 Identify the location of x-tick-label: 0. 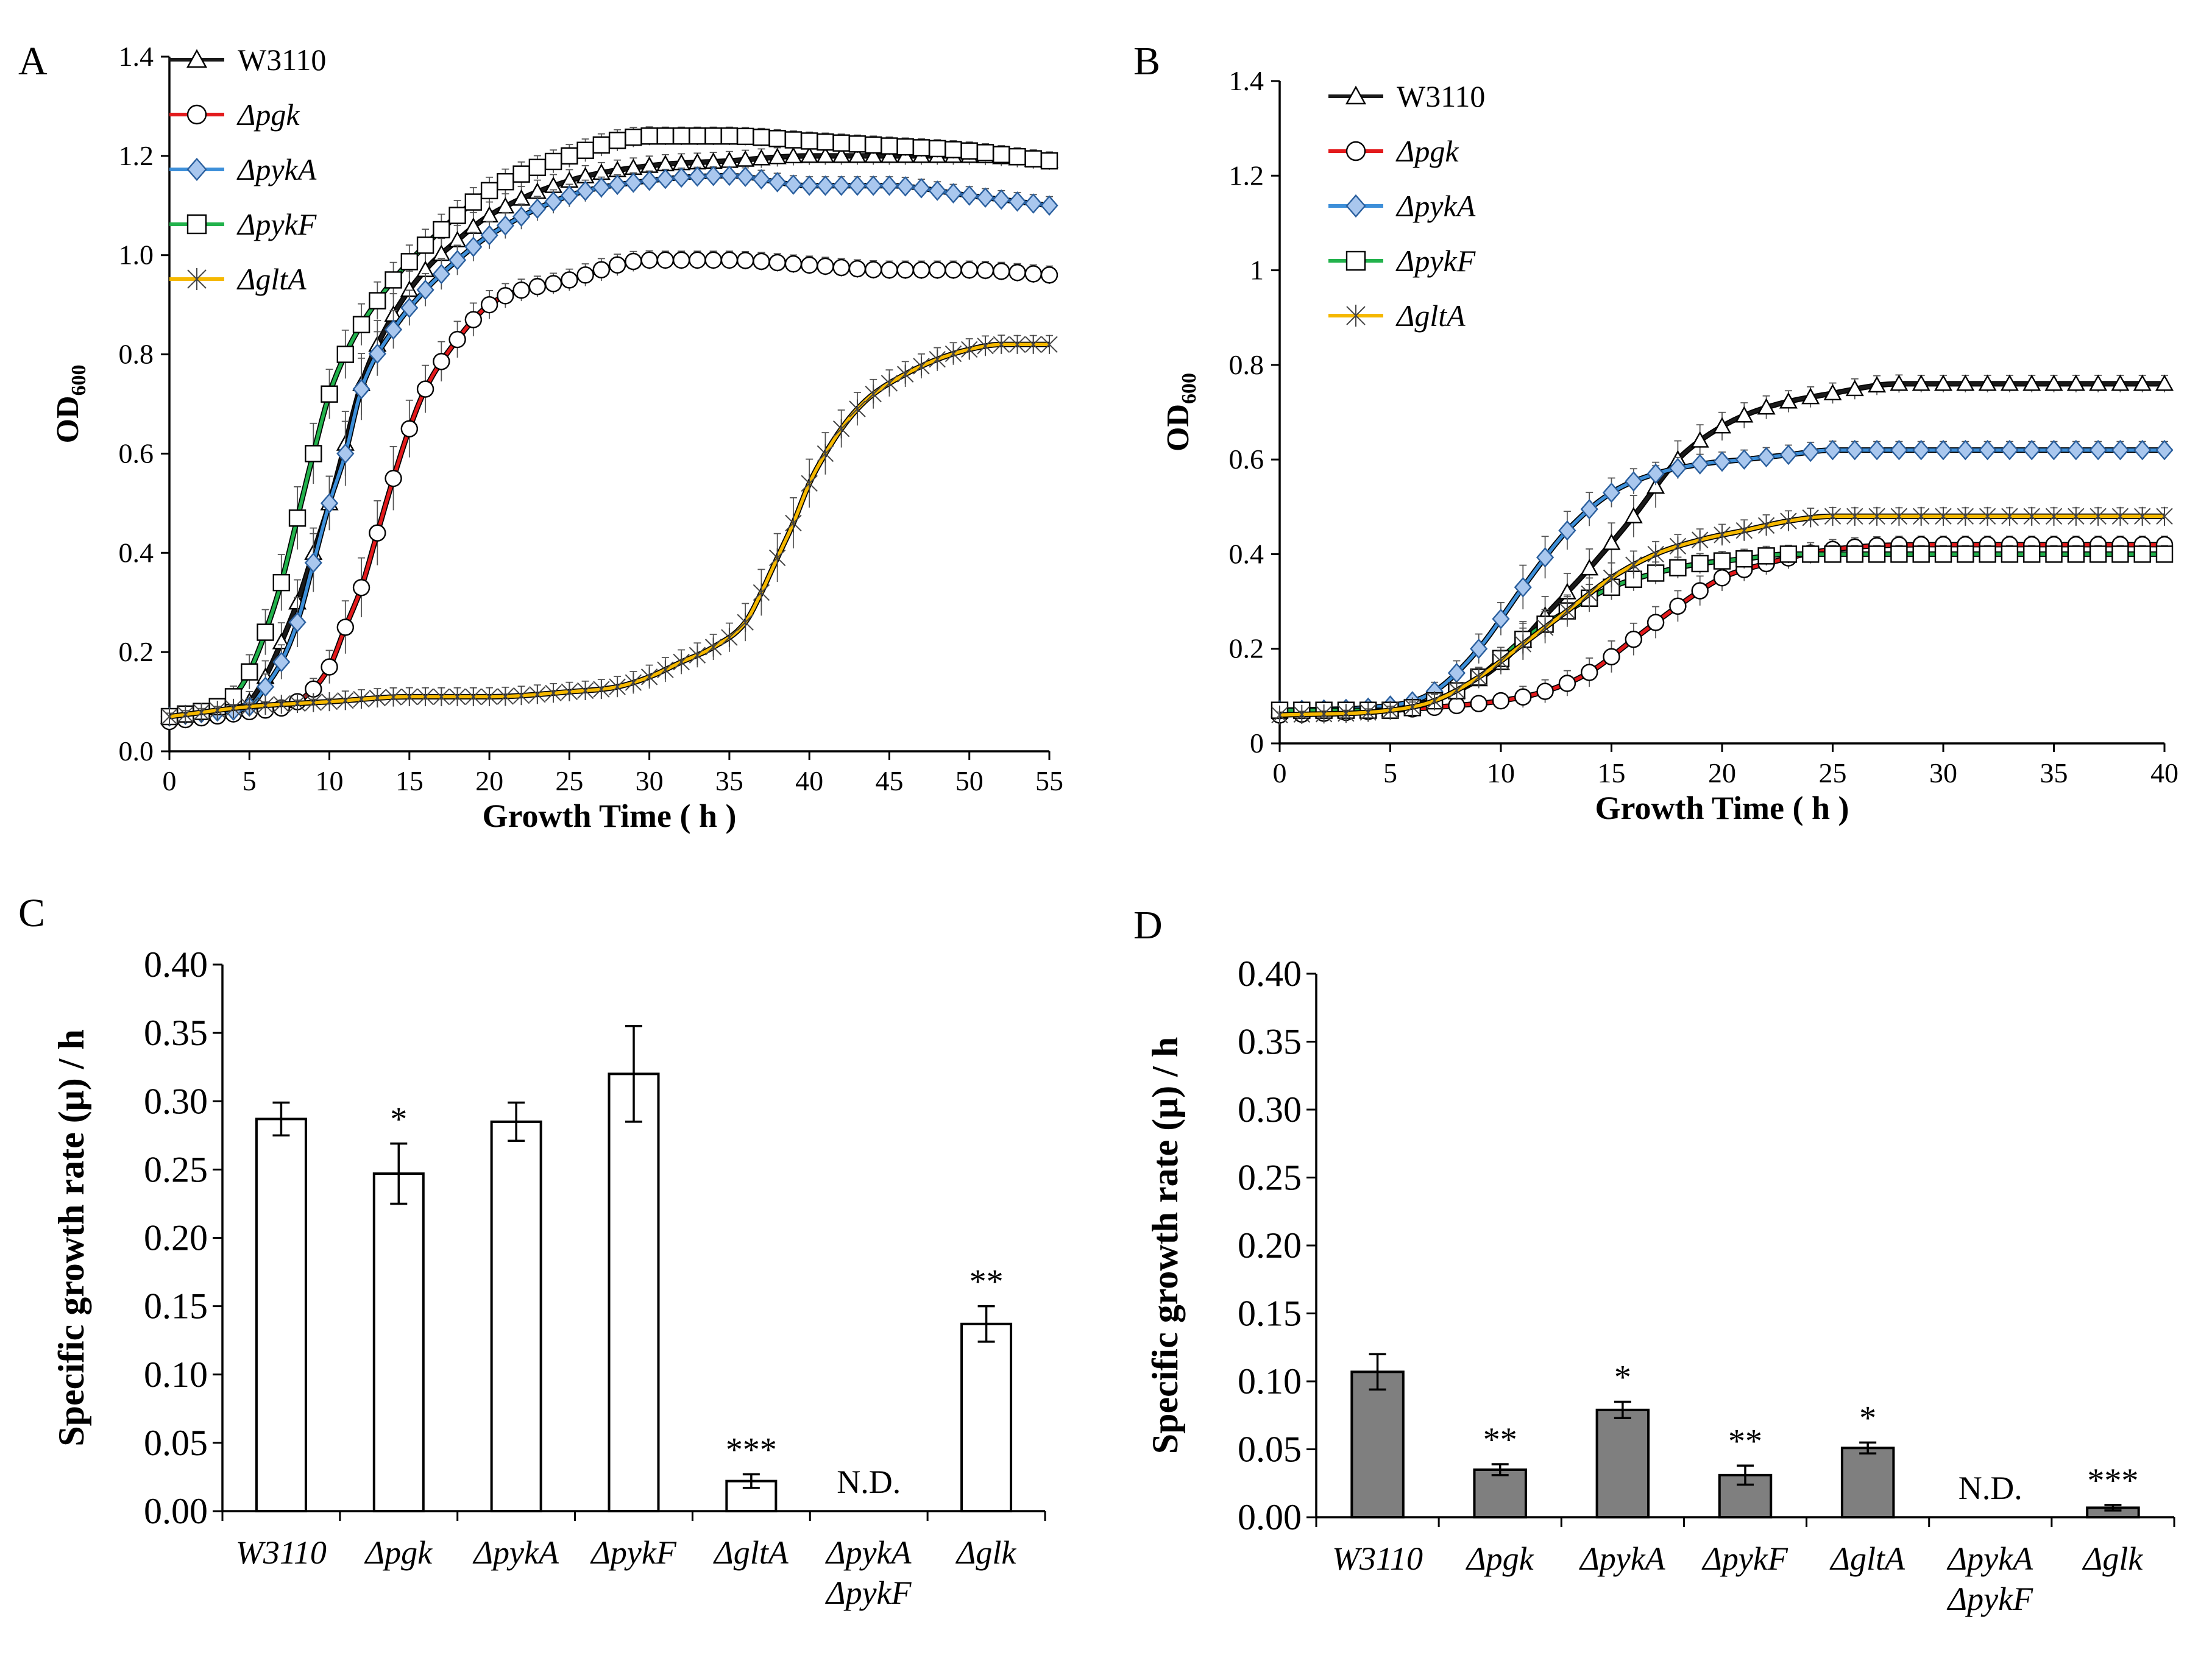
(1280, 772).